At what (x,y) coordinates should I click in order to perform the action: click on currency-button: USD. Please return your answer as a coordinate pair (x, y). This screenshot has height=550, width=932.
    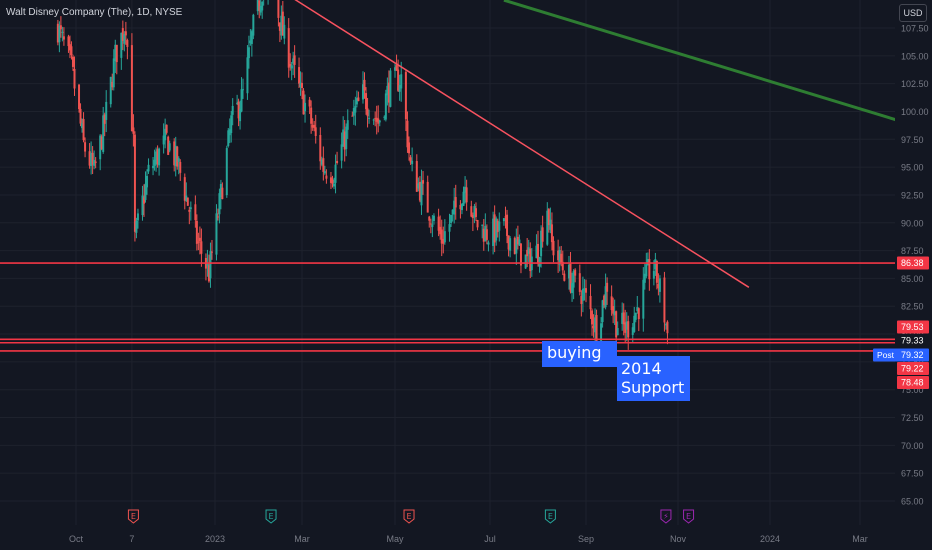
    Looking at the image, I should click on (913, 13).